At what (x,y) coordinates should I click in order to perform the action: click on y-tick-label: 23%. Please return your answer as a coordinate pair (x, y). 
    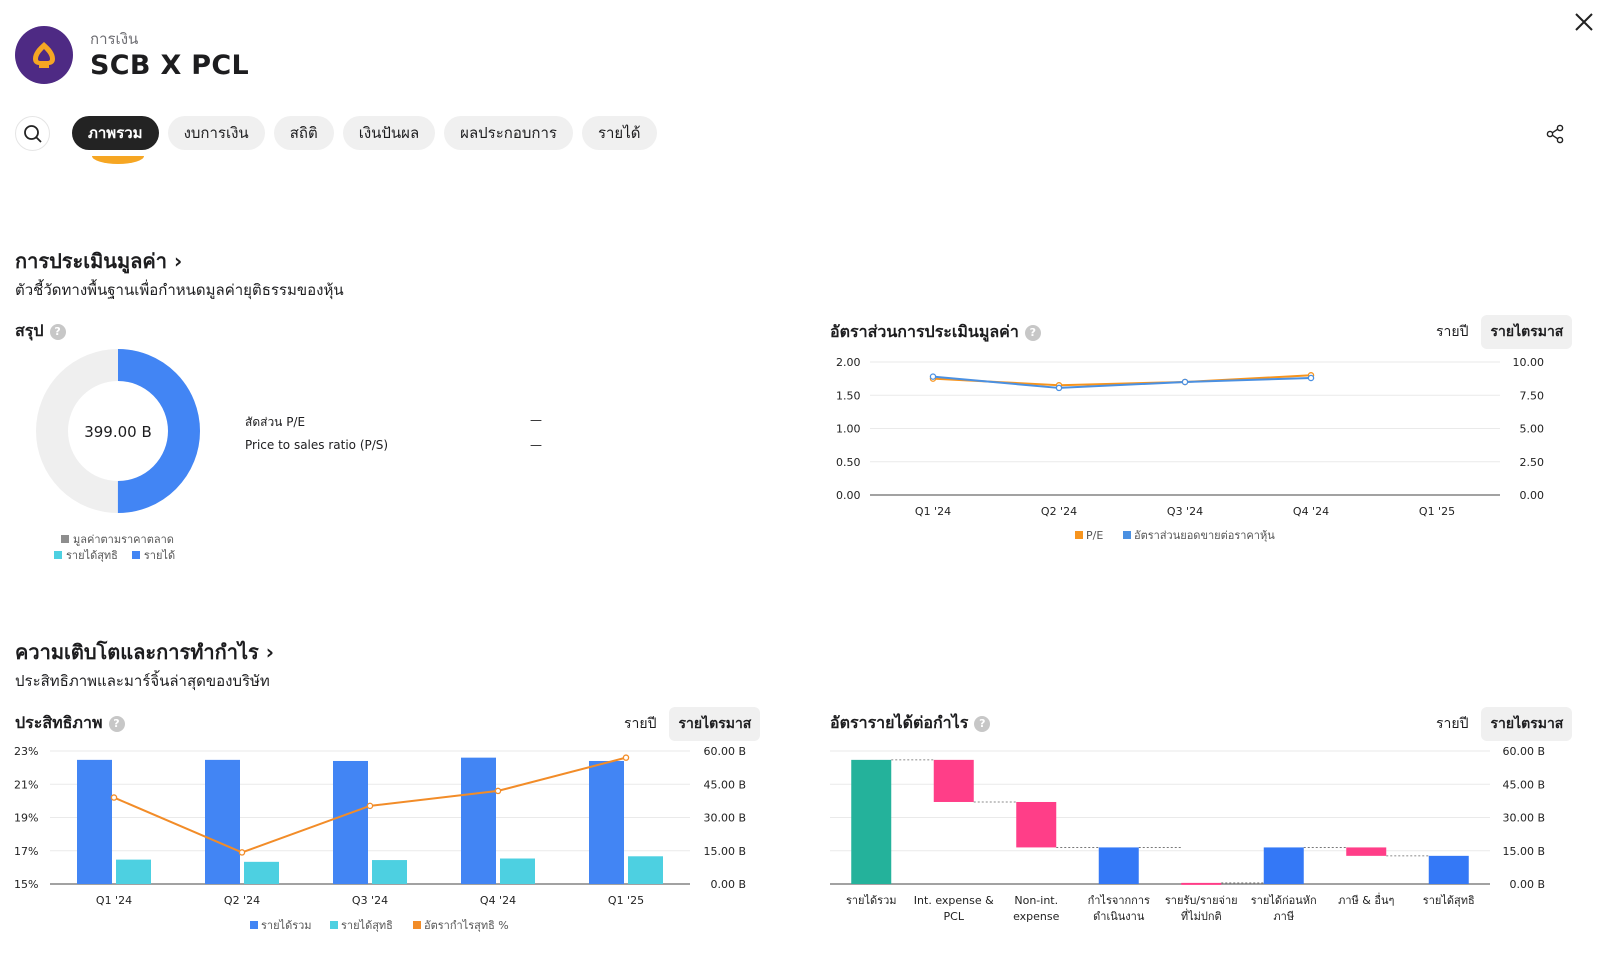
    Looking at the image, I should click on (26, 751).